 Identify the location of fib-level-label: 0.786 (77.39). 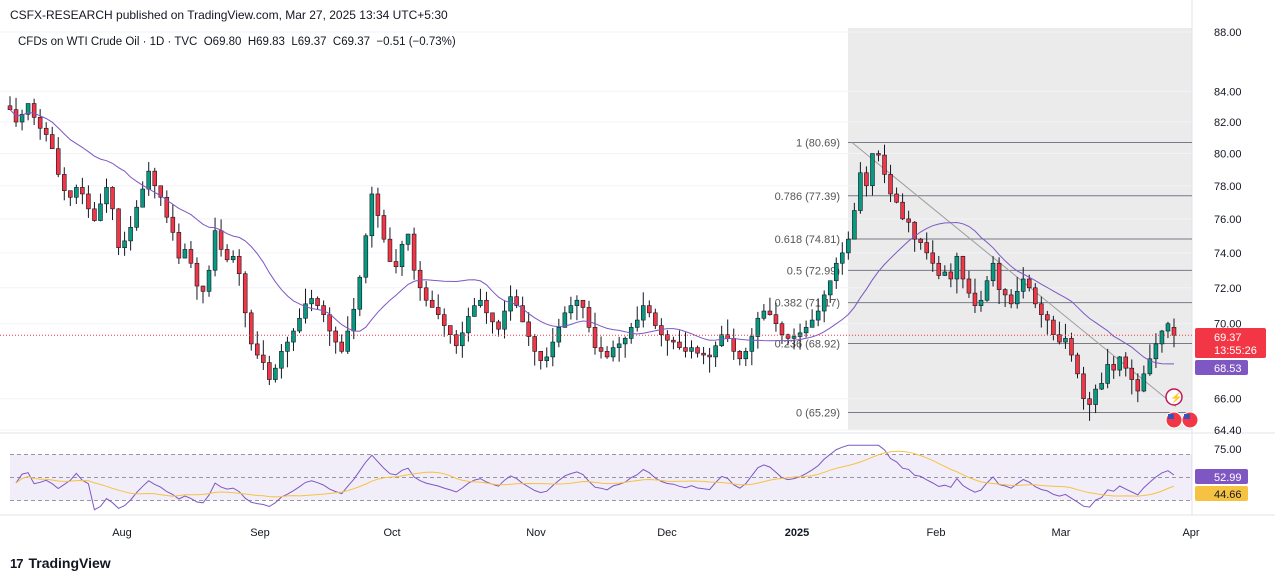
(807, 197).